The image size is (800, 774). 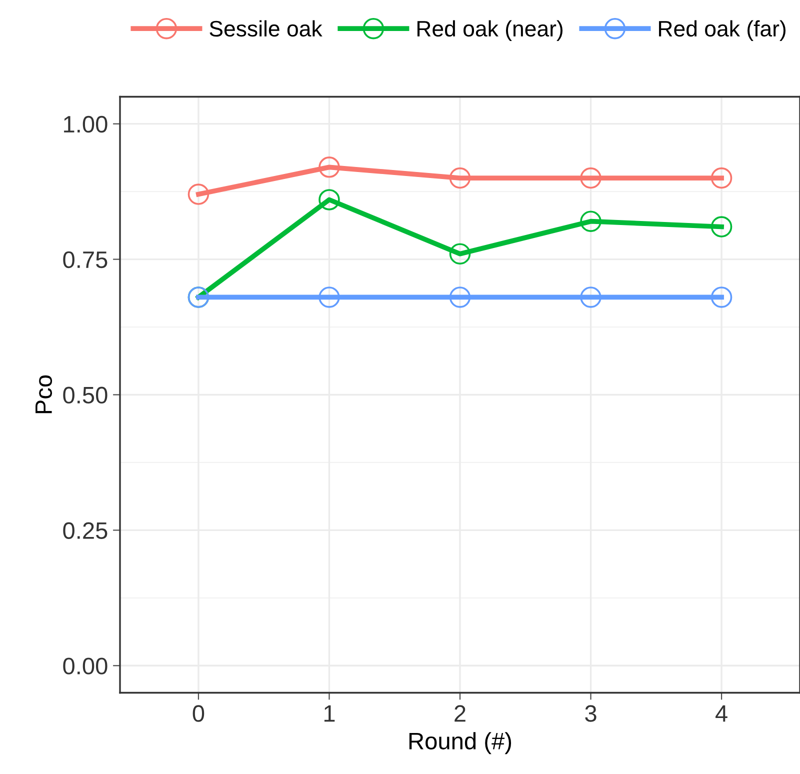 I want to click on y-axis-title: Pco, so click(x=44, y=394).